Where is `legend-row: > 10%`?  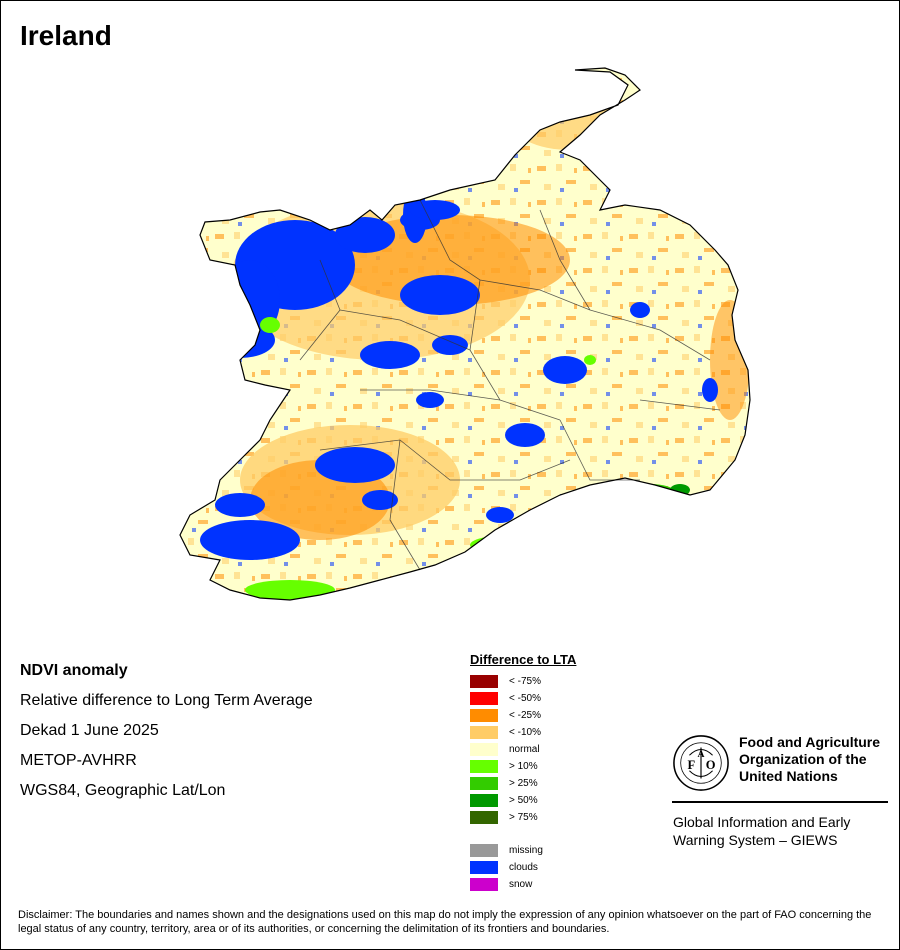
legend-row: > 10% is located at coordinates (550, 766).